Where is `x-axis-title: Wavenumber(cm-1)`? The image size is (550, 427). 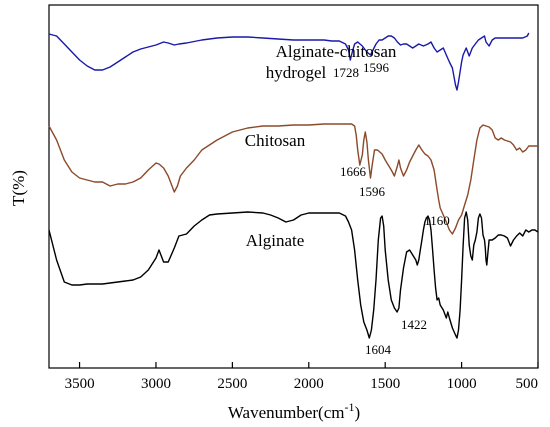 x-axis-title: Wavenumber(cm-1) is located at coordinates (294, 411).